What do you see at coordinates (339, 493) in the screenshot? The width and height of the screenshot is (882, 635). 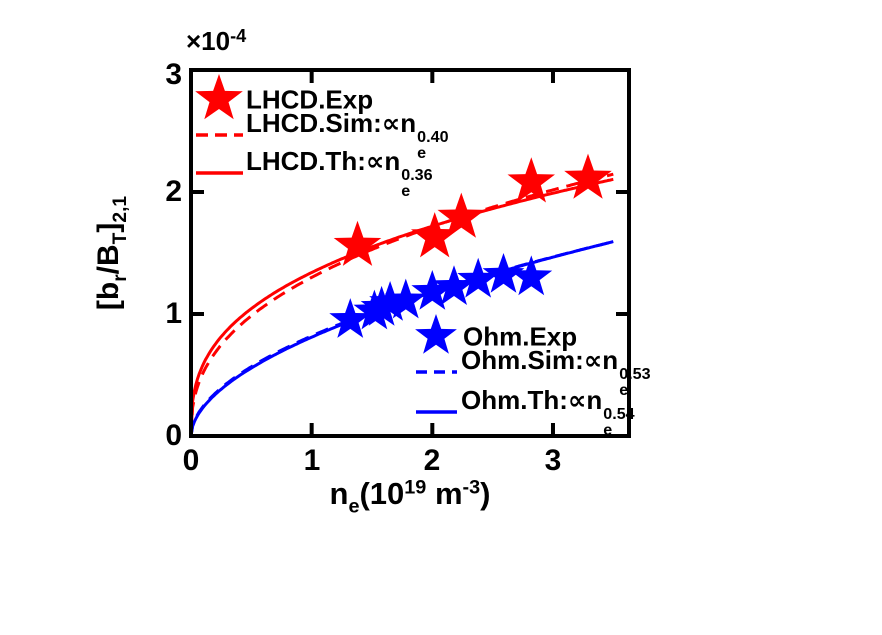 I see `xlabel-part: n` at bounding box center [339, 493].